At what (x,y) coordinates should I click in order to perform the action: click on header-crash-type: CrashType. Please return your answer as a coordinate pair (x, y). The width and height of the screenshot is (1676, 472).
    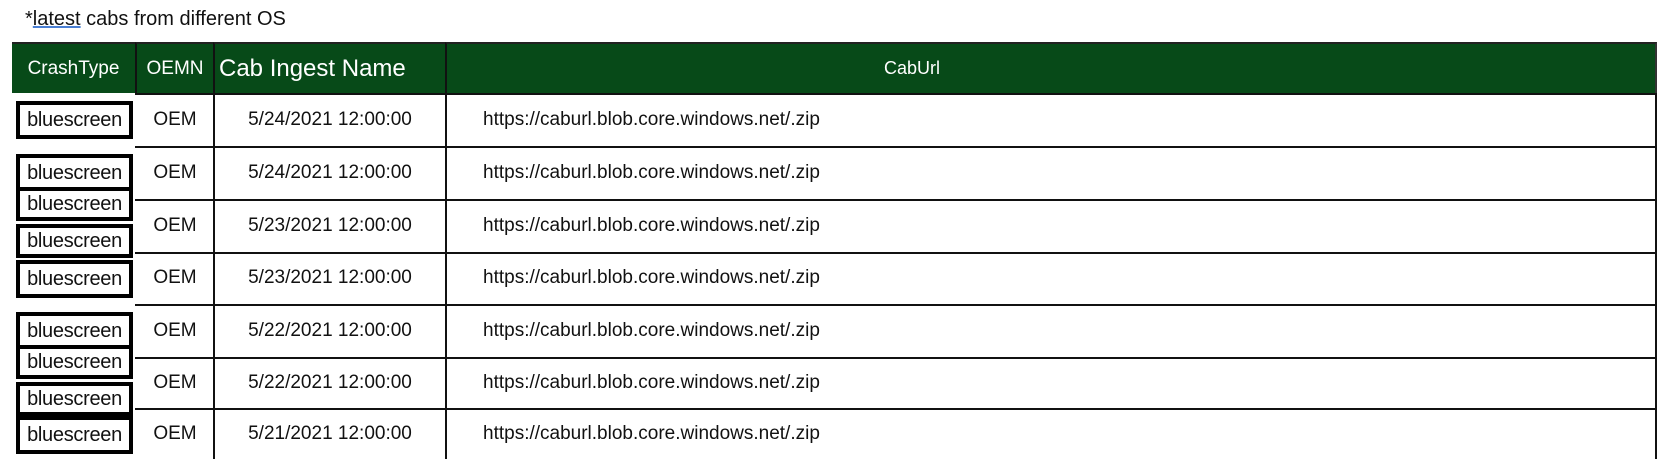
    Looking at the image, I should click on (73, 67).